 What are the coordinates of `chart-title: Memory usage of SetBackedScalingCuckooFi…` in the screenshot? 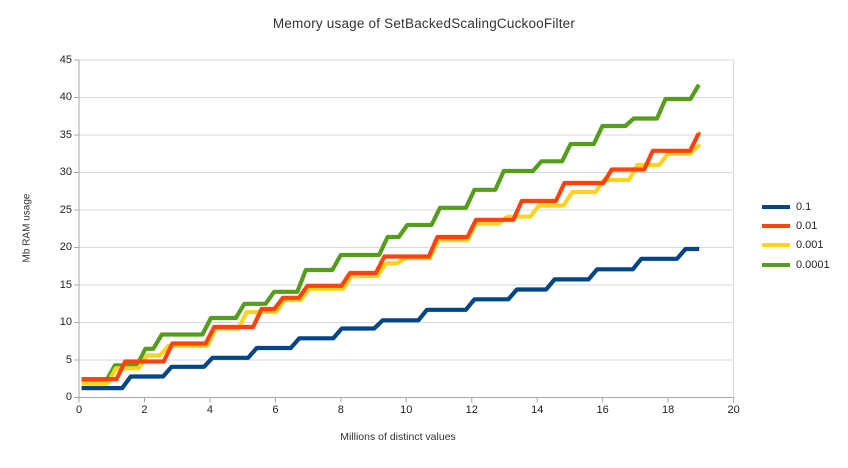 It's located at (424, 23).